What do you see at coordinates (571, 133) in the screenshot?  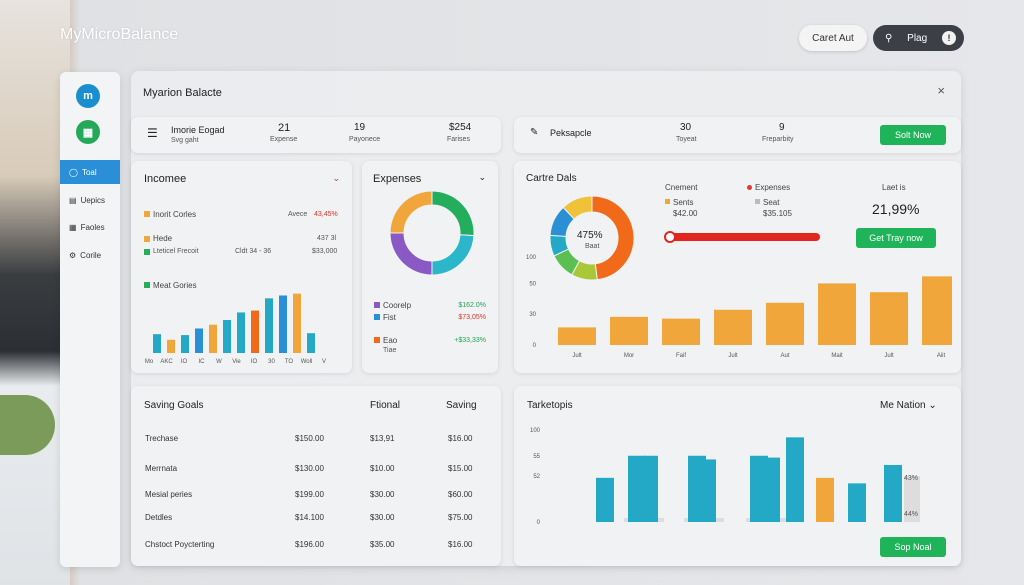 I see `summary-right-label: Peksapcle` at bounding box center [571, 133].